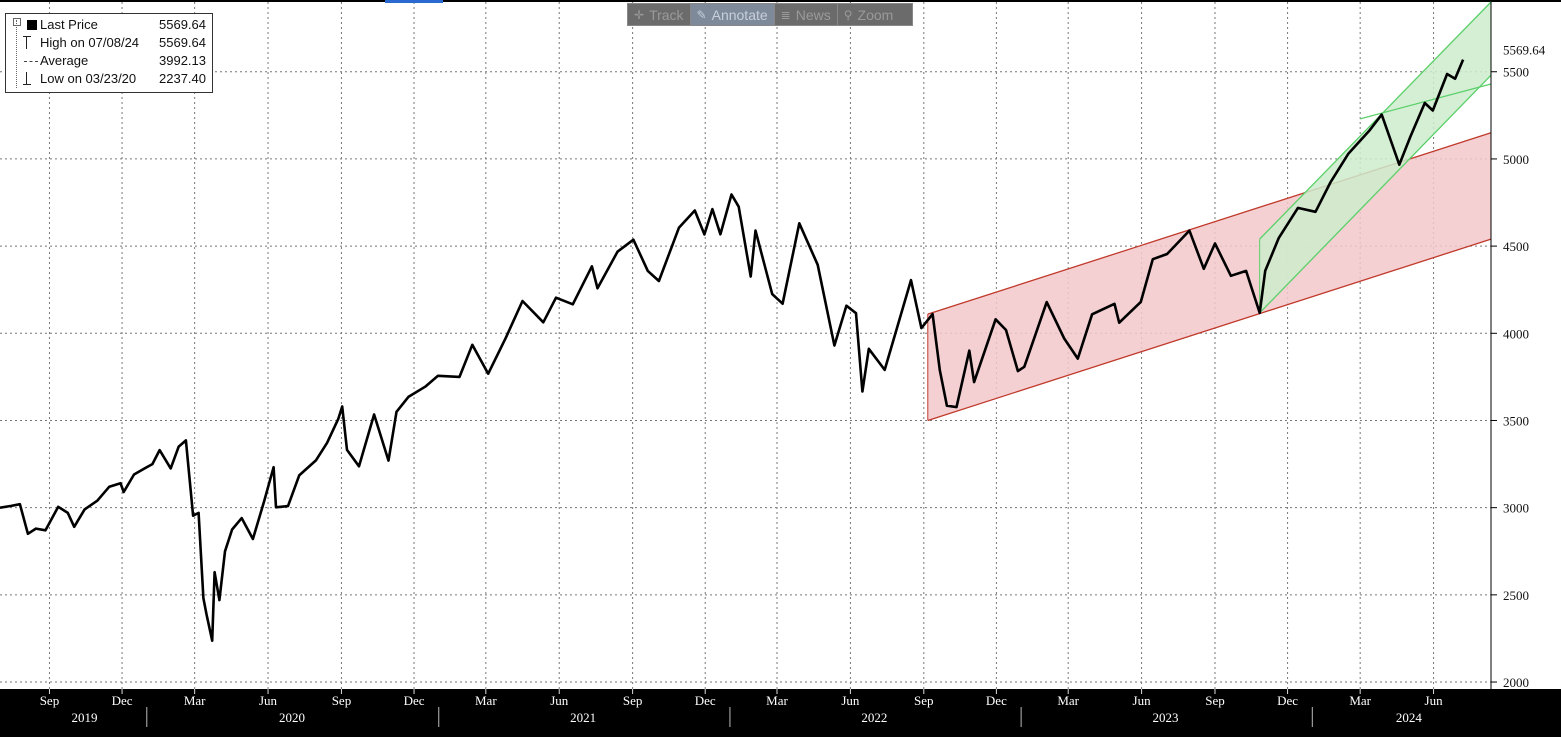 Image resolution: width=1561 pixels, height=737 pixels. I want to click on x-year-label: 2022, so click(874, 717).